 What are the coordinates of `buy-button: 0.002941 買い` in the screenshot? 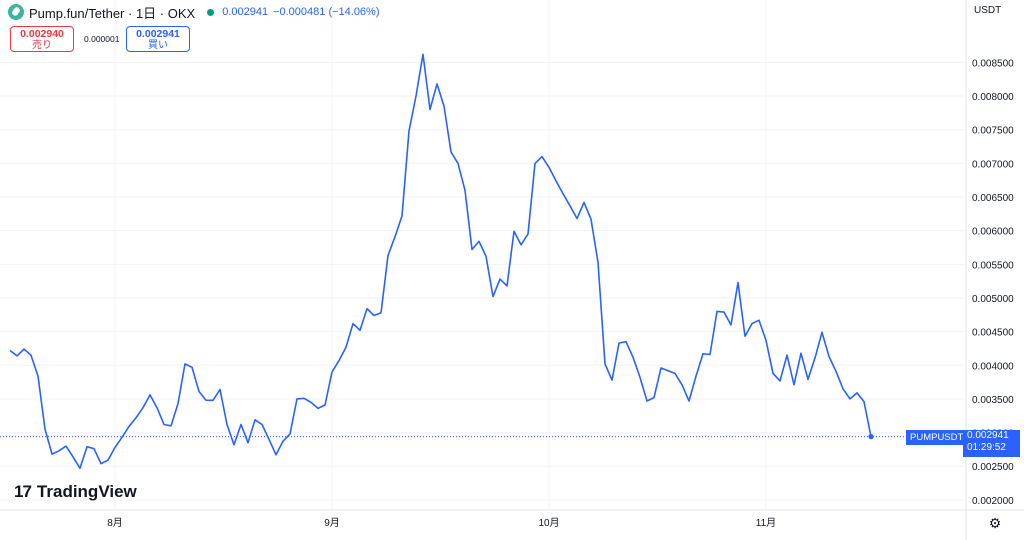 It's located at (158, 39).